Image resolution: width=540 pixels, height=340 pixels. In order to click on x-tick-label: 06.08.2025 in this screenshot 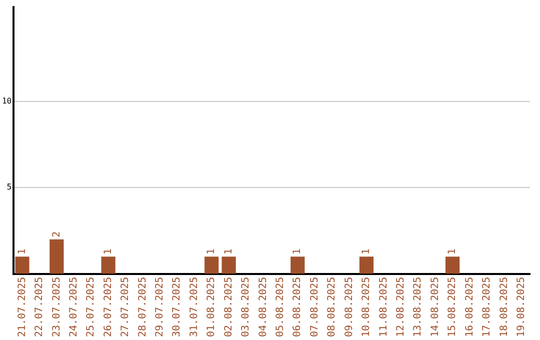, I will do `click(298, 307)`.